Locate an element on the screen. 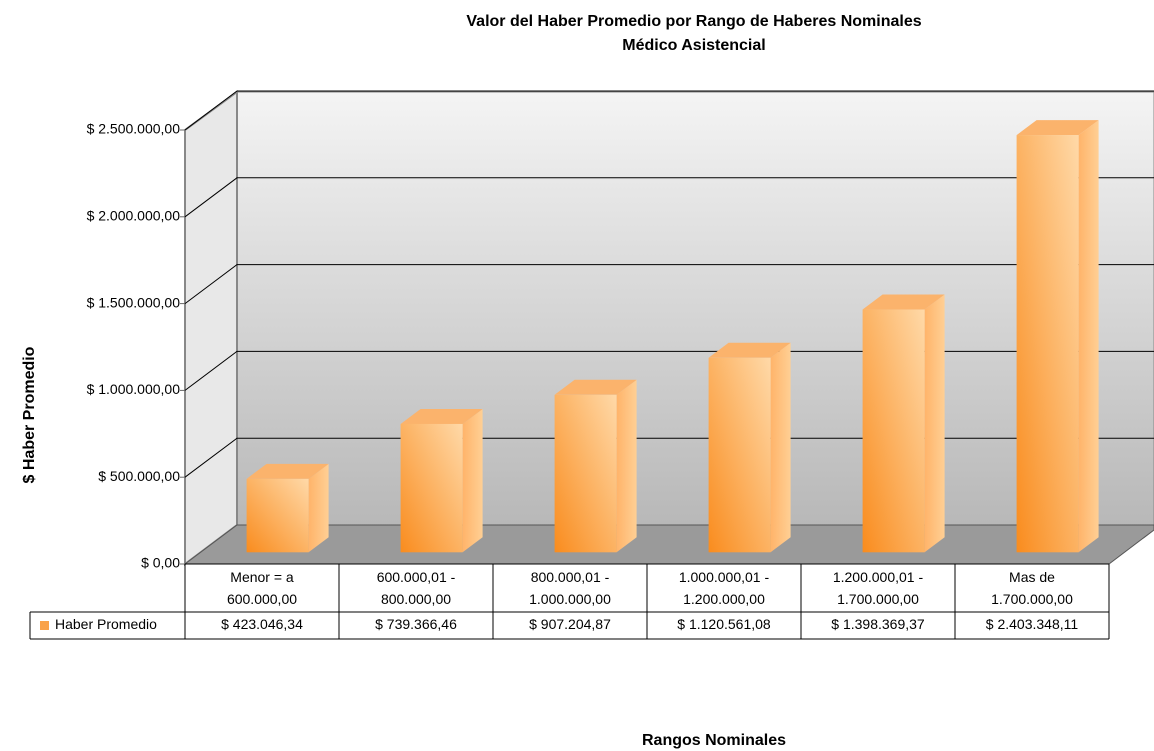 The image size is (1154, 751). legend-label: Haber Promedio is located at coordinates (106, 624).